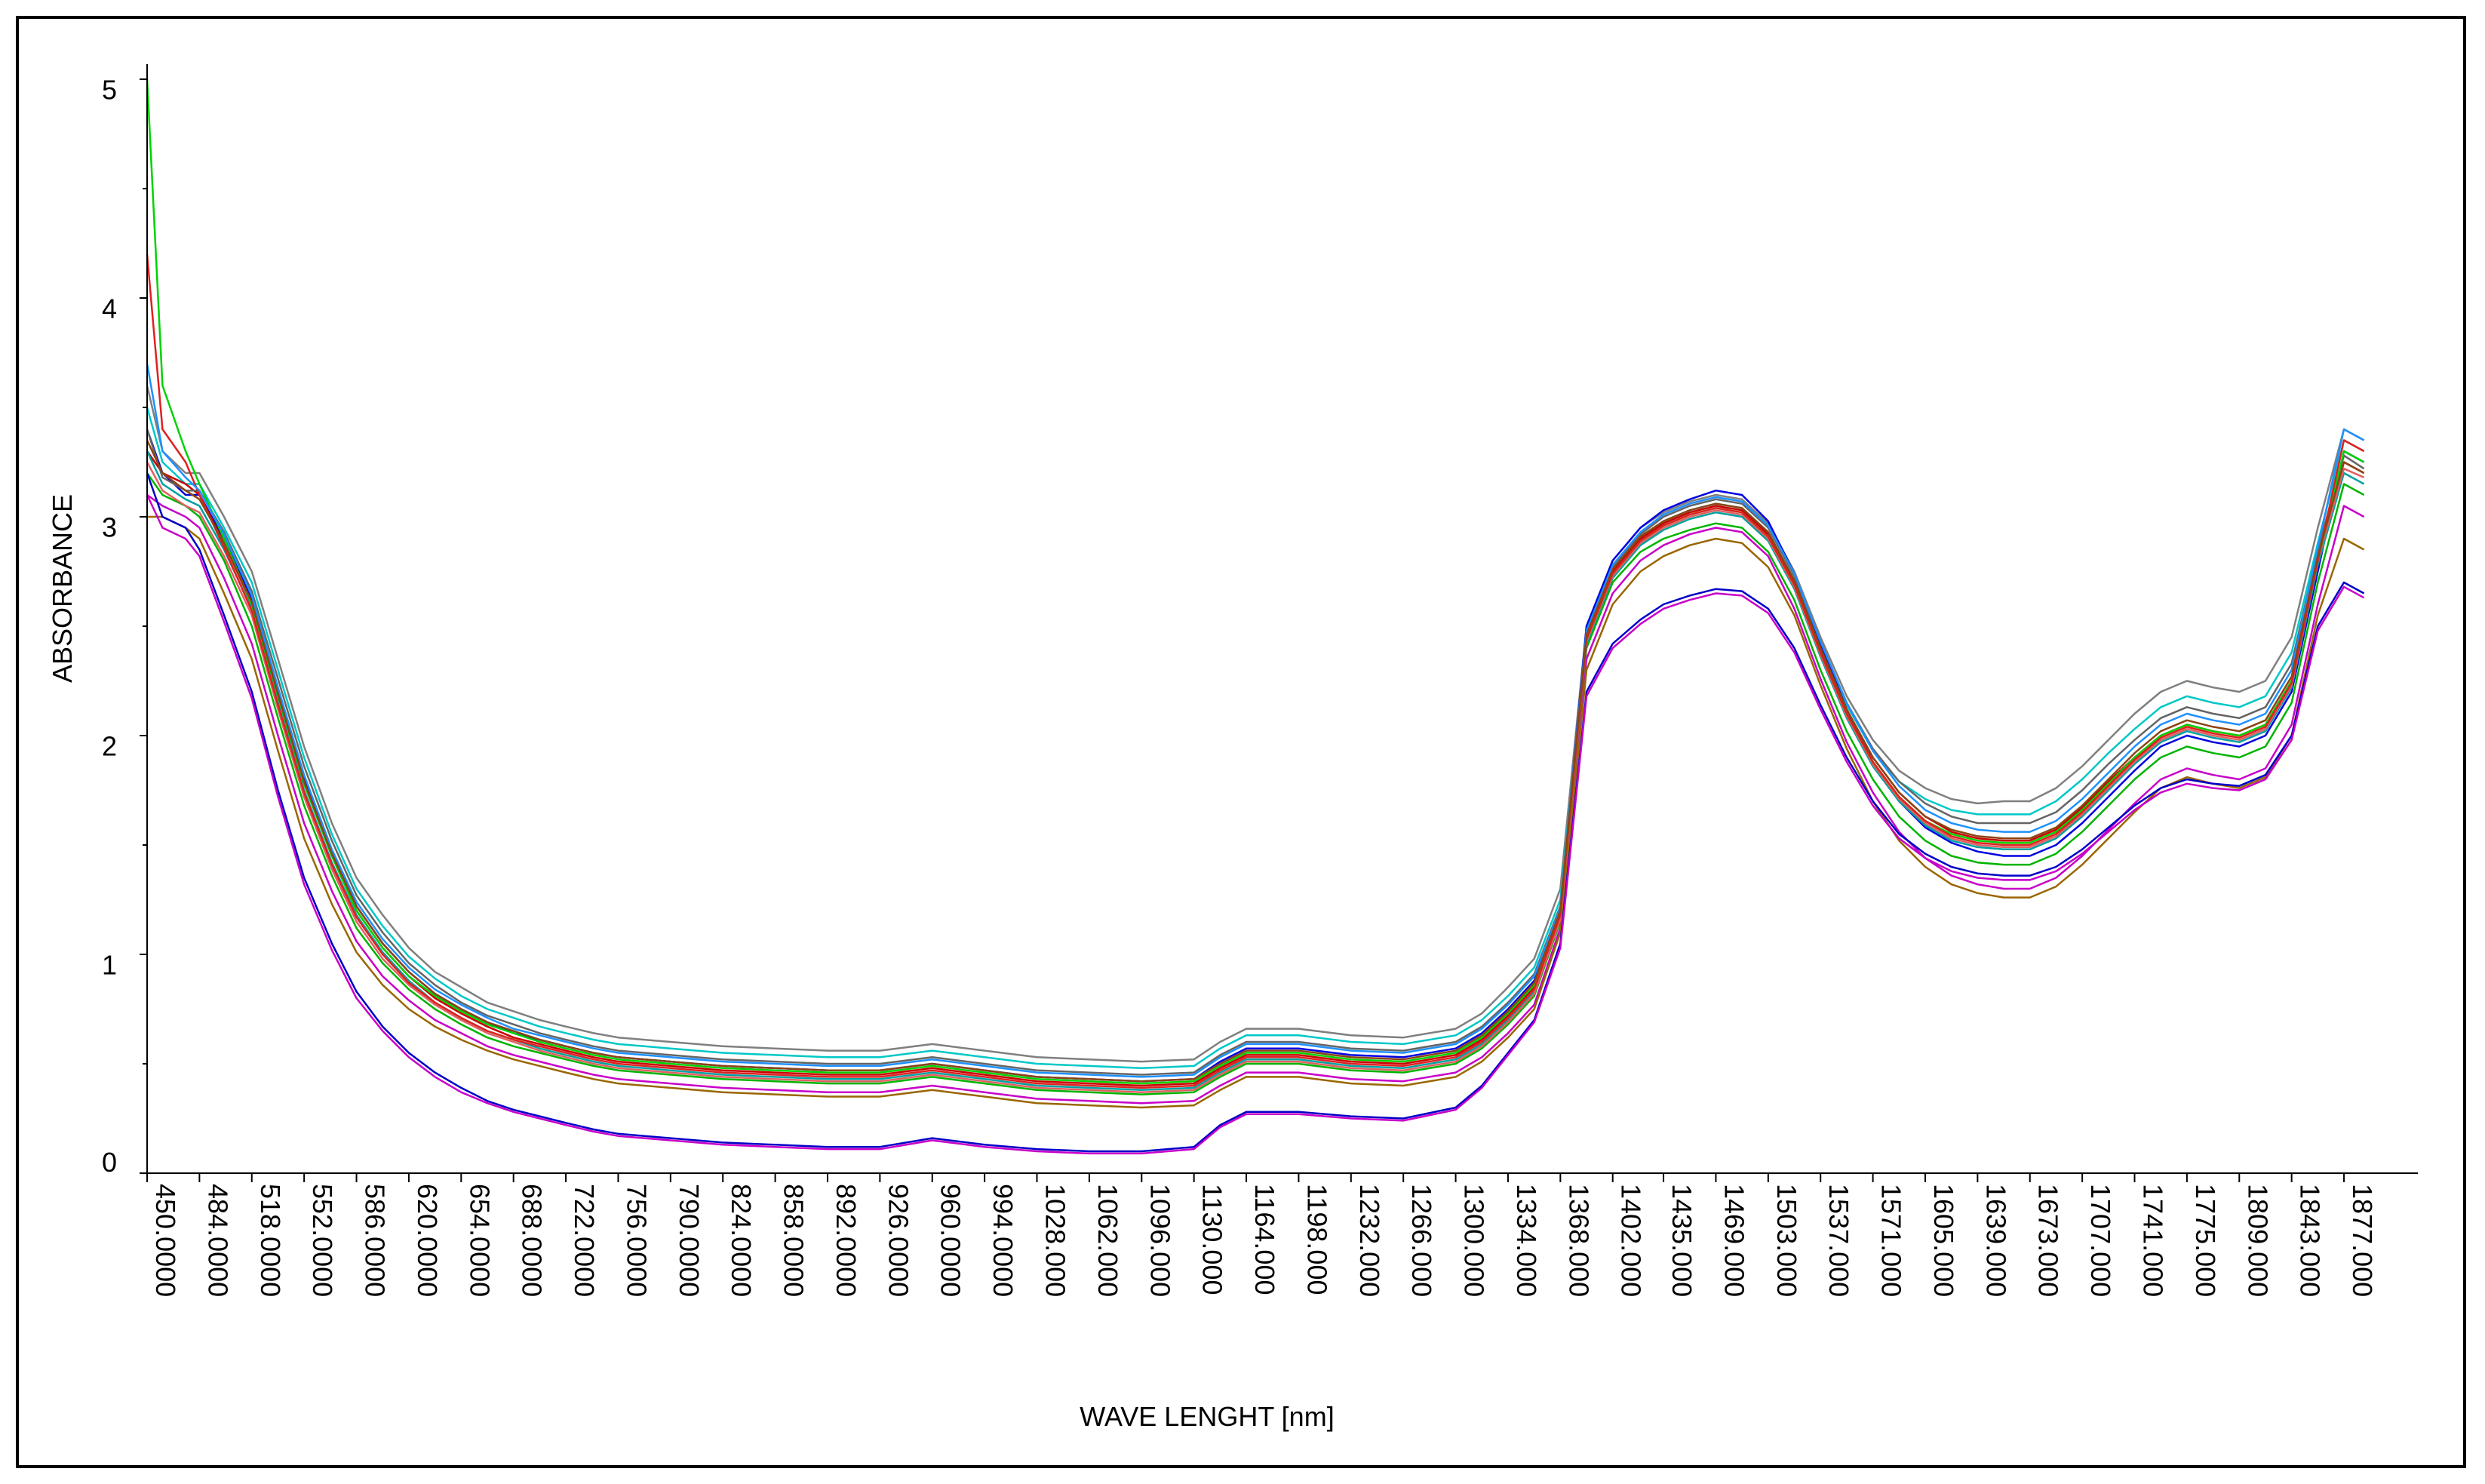 This screenshot has height=1484, width=2485. Describe the element at coordinates (109, 745) in the screenshot. I see `y-tick-label: 2` at that location.